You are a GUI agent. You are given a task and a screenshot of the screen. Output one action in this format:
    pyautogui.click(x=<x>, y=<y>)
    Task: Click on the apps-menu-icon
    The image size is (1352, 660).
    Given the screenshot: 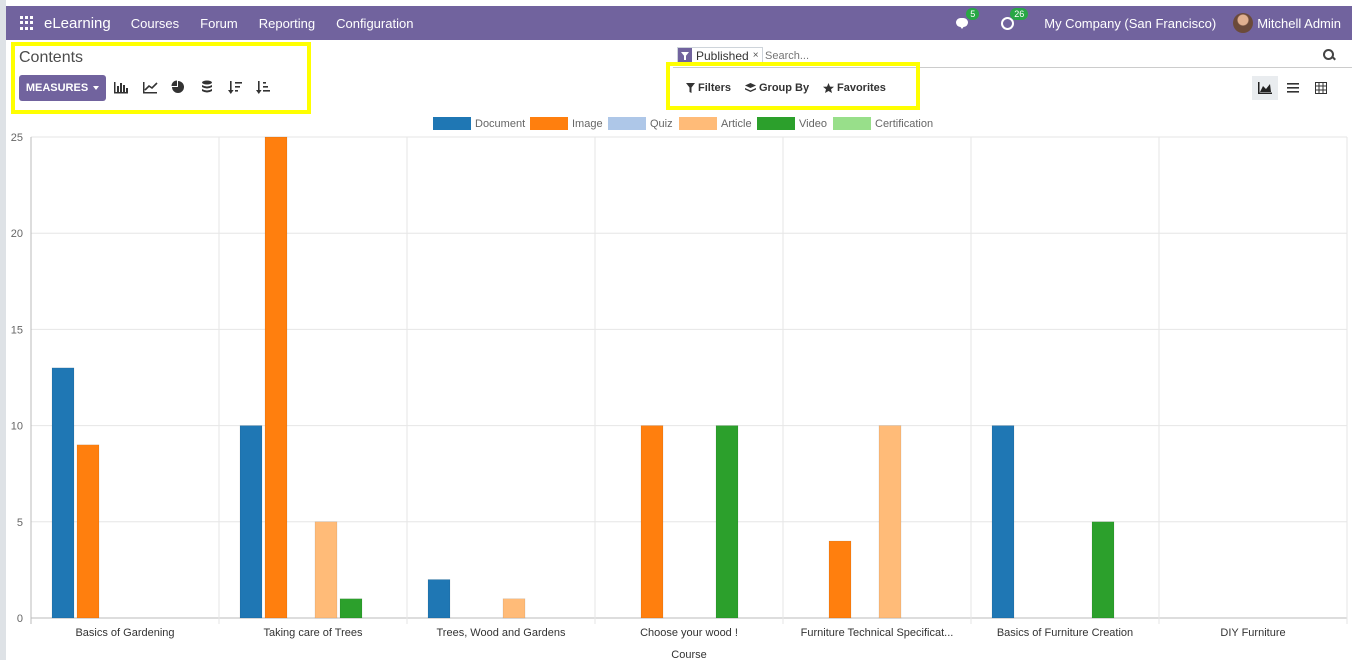 What is the action you would take?
    pyautogui.click(x=27, y=23)
    